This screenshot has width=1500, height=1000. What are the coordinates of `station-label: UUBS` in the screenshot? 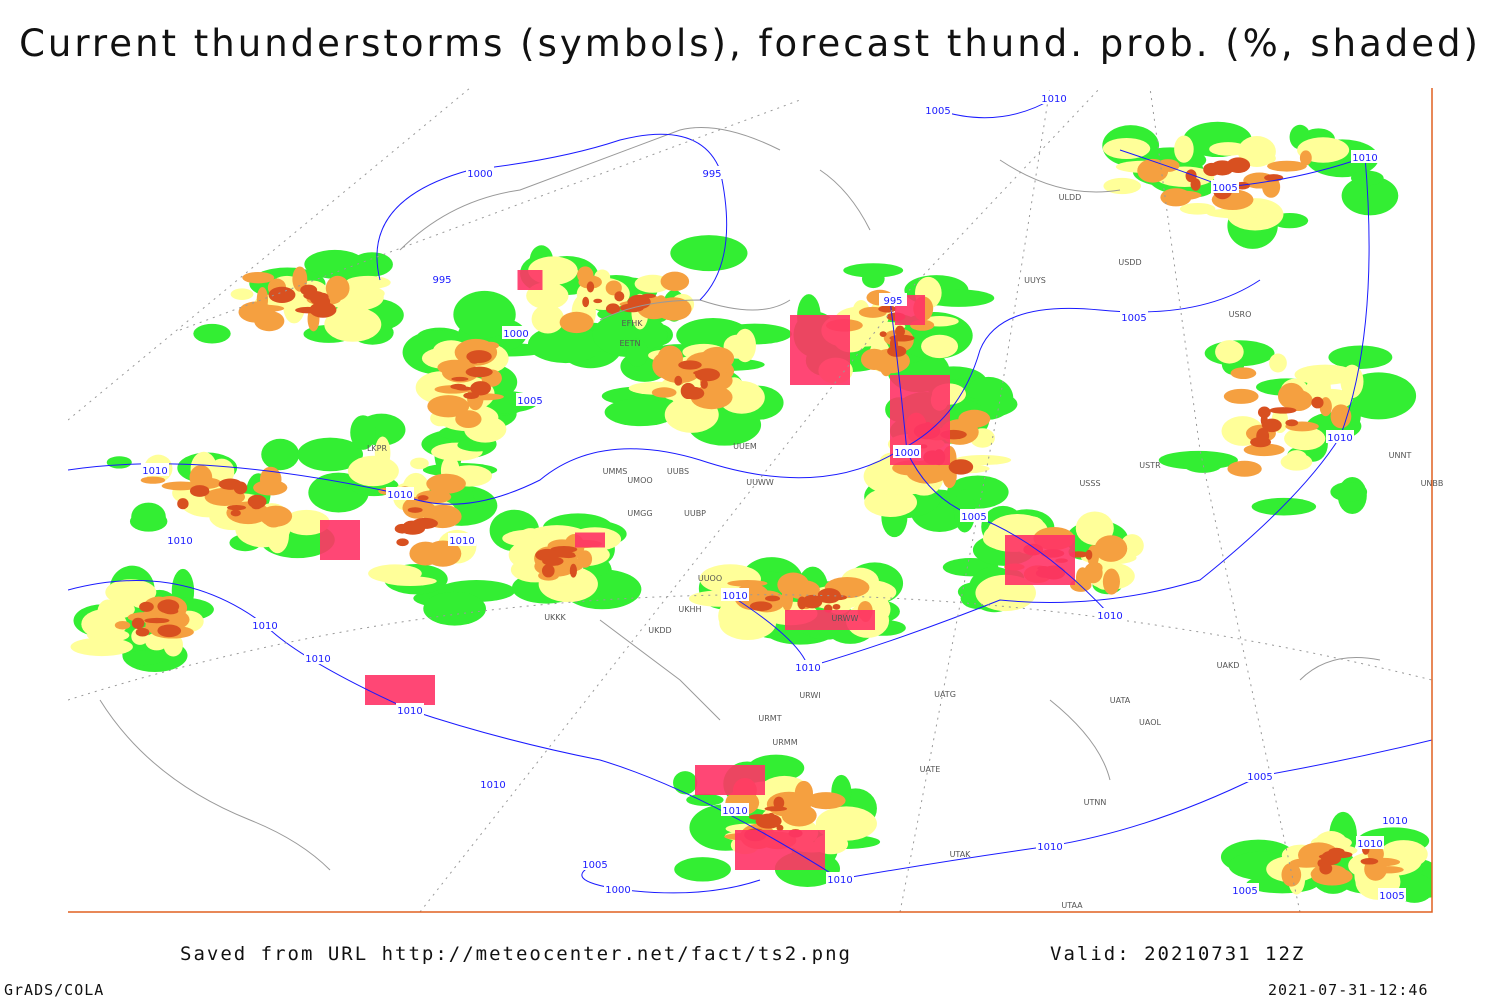 It's located at (678, 471).